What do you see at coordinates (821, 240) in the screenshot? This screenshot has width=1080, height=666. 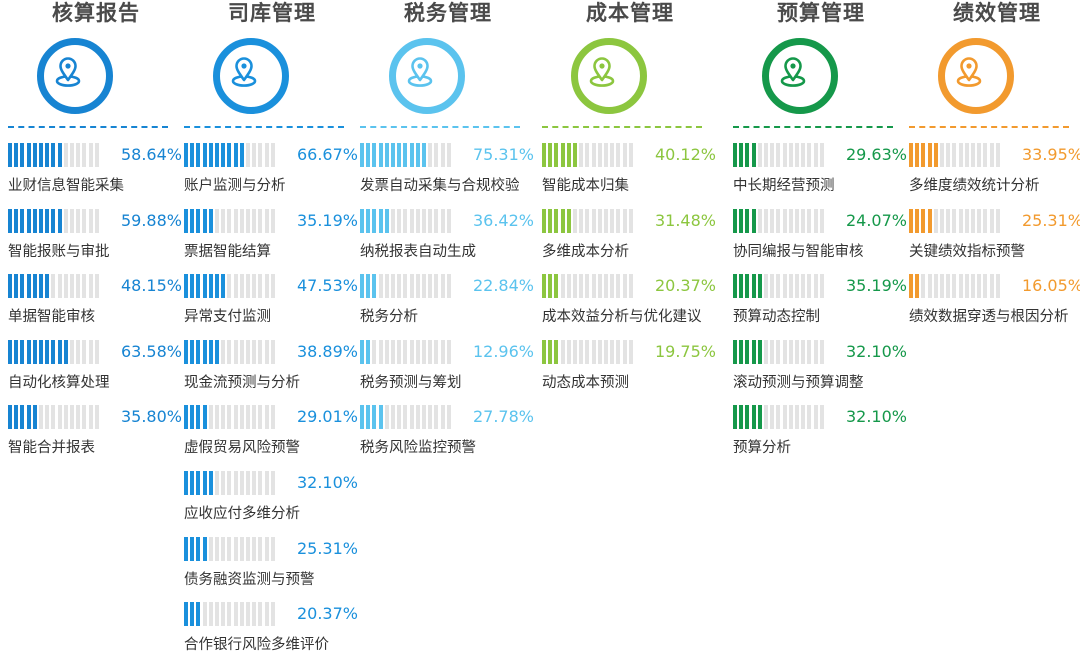 I see `capability-item: 24.07% 协同编报与智能审核` at bounding box center [821, 240].